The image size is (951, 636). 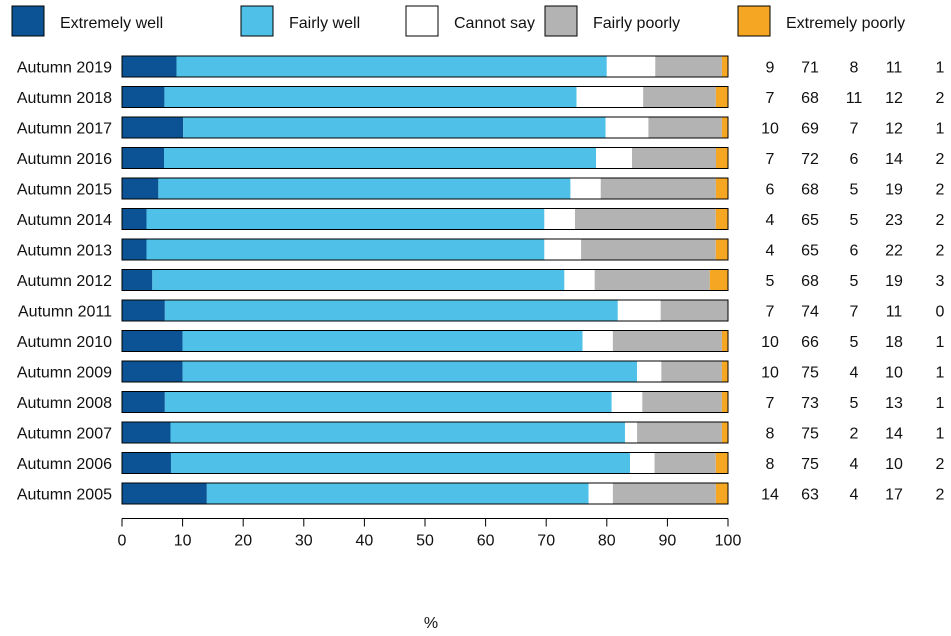 I want to click on value-label-fairly-well: 73, so click(x=810, y=403).